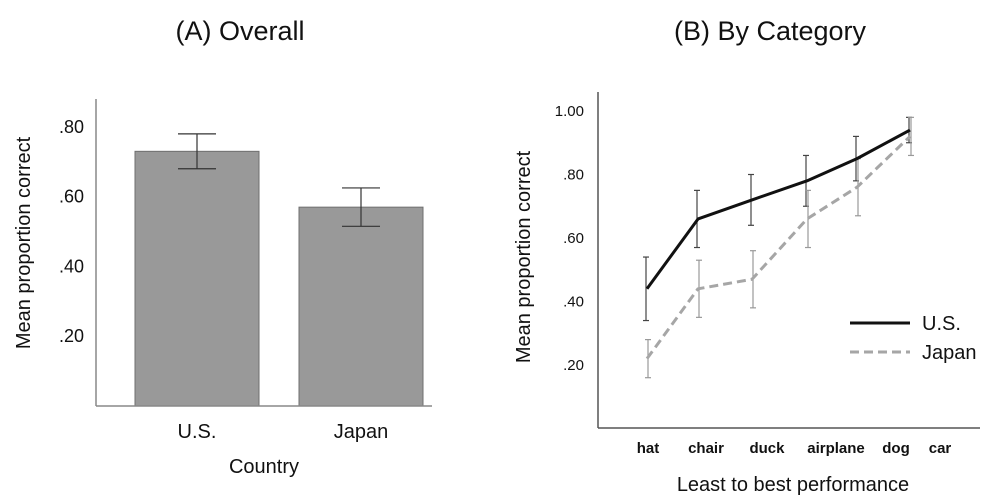 Image resolution: width=986 pixels, height=497 pixels. Describe the element at coordinates (24, 242) in the screenshot. I see `panel-a-y-axis-label: Mean proportion correct` at that location.